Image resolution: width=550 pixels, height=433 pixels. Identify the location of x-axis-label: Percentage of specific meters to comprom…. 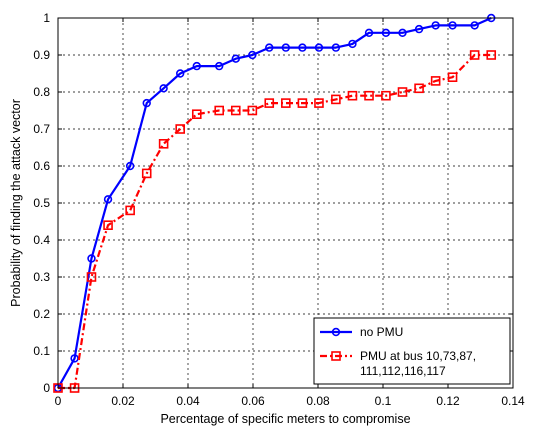
(285, 419).